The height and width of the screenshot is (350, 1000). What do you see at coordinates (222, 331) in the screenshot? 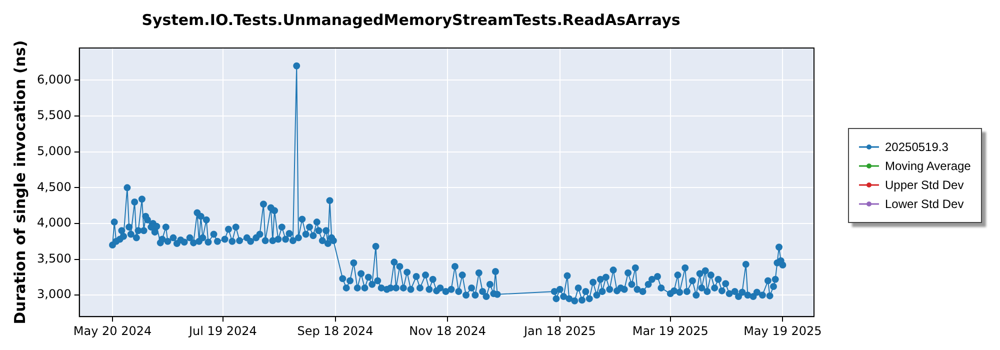
I see `x-tick-label: Jul 19 2024` at bounding box center [222, 331].